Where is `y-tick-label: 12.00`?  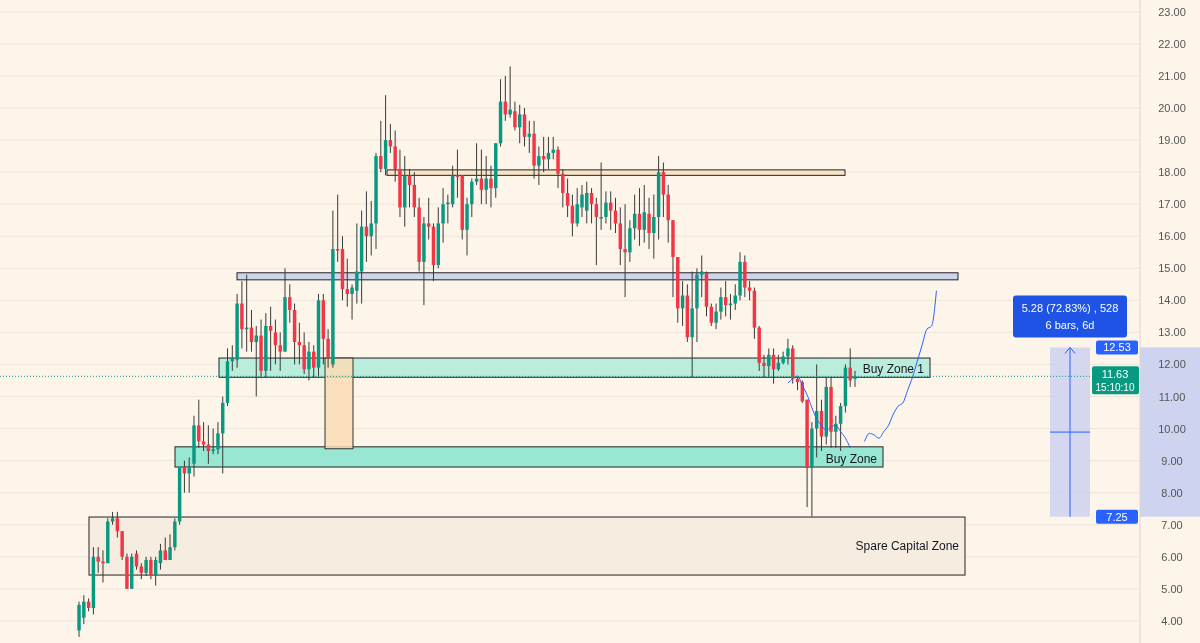 y-tick-label: 12.00 is located at coordinates (1172, 364).